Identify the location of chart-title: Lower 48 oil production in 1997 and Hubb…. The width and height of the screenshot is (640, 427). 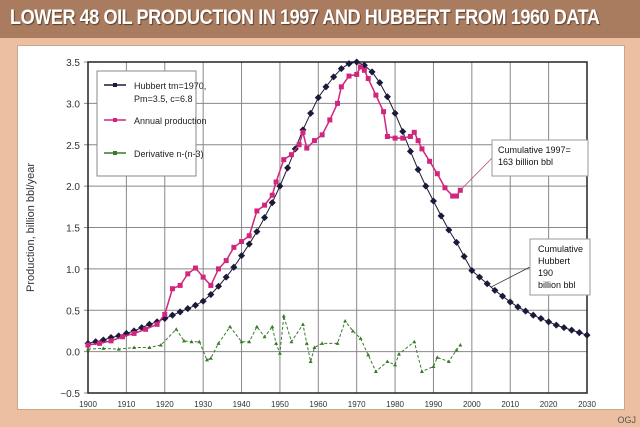
(305, 17).